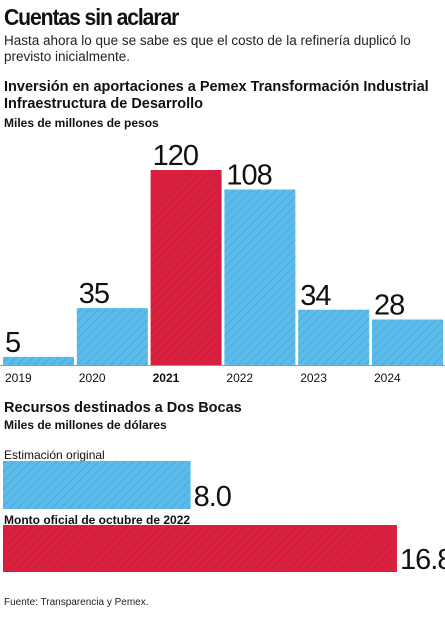 This screenshot has height=620, width=445. Describe the element at coordinates (389, 306) in the screenshot. I see `bar-value-2024: 28` at that location.